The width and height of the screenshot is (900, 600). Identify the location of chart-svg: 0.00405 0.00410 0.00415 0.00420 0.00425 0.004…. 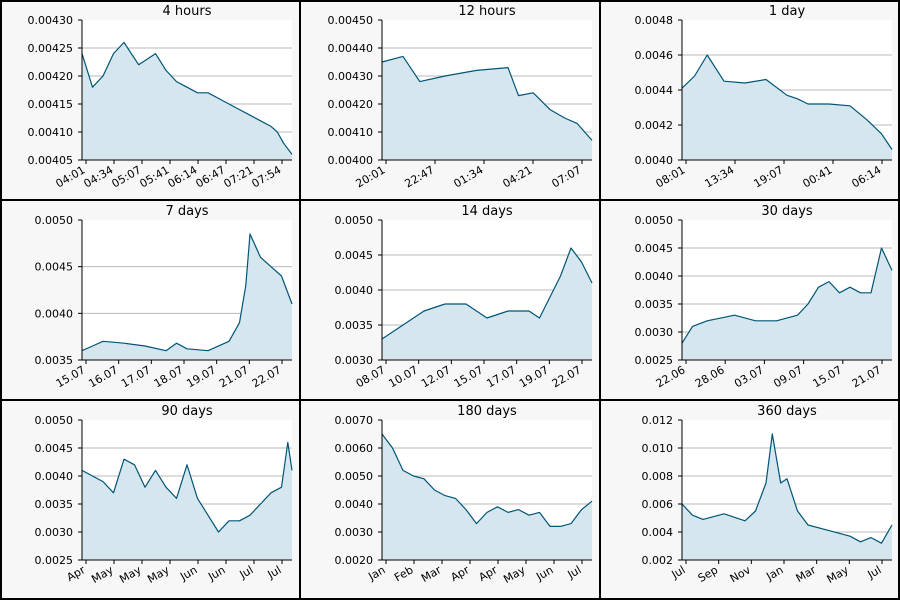
(150, 100).